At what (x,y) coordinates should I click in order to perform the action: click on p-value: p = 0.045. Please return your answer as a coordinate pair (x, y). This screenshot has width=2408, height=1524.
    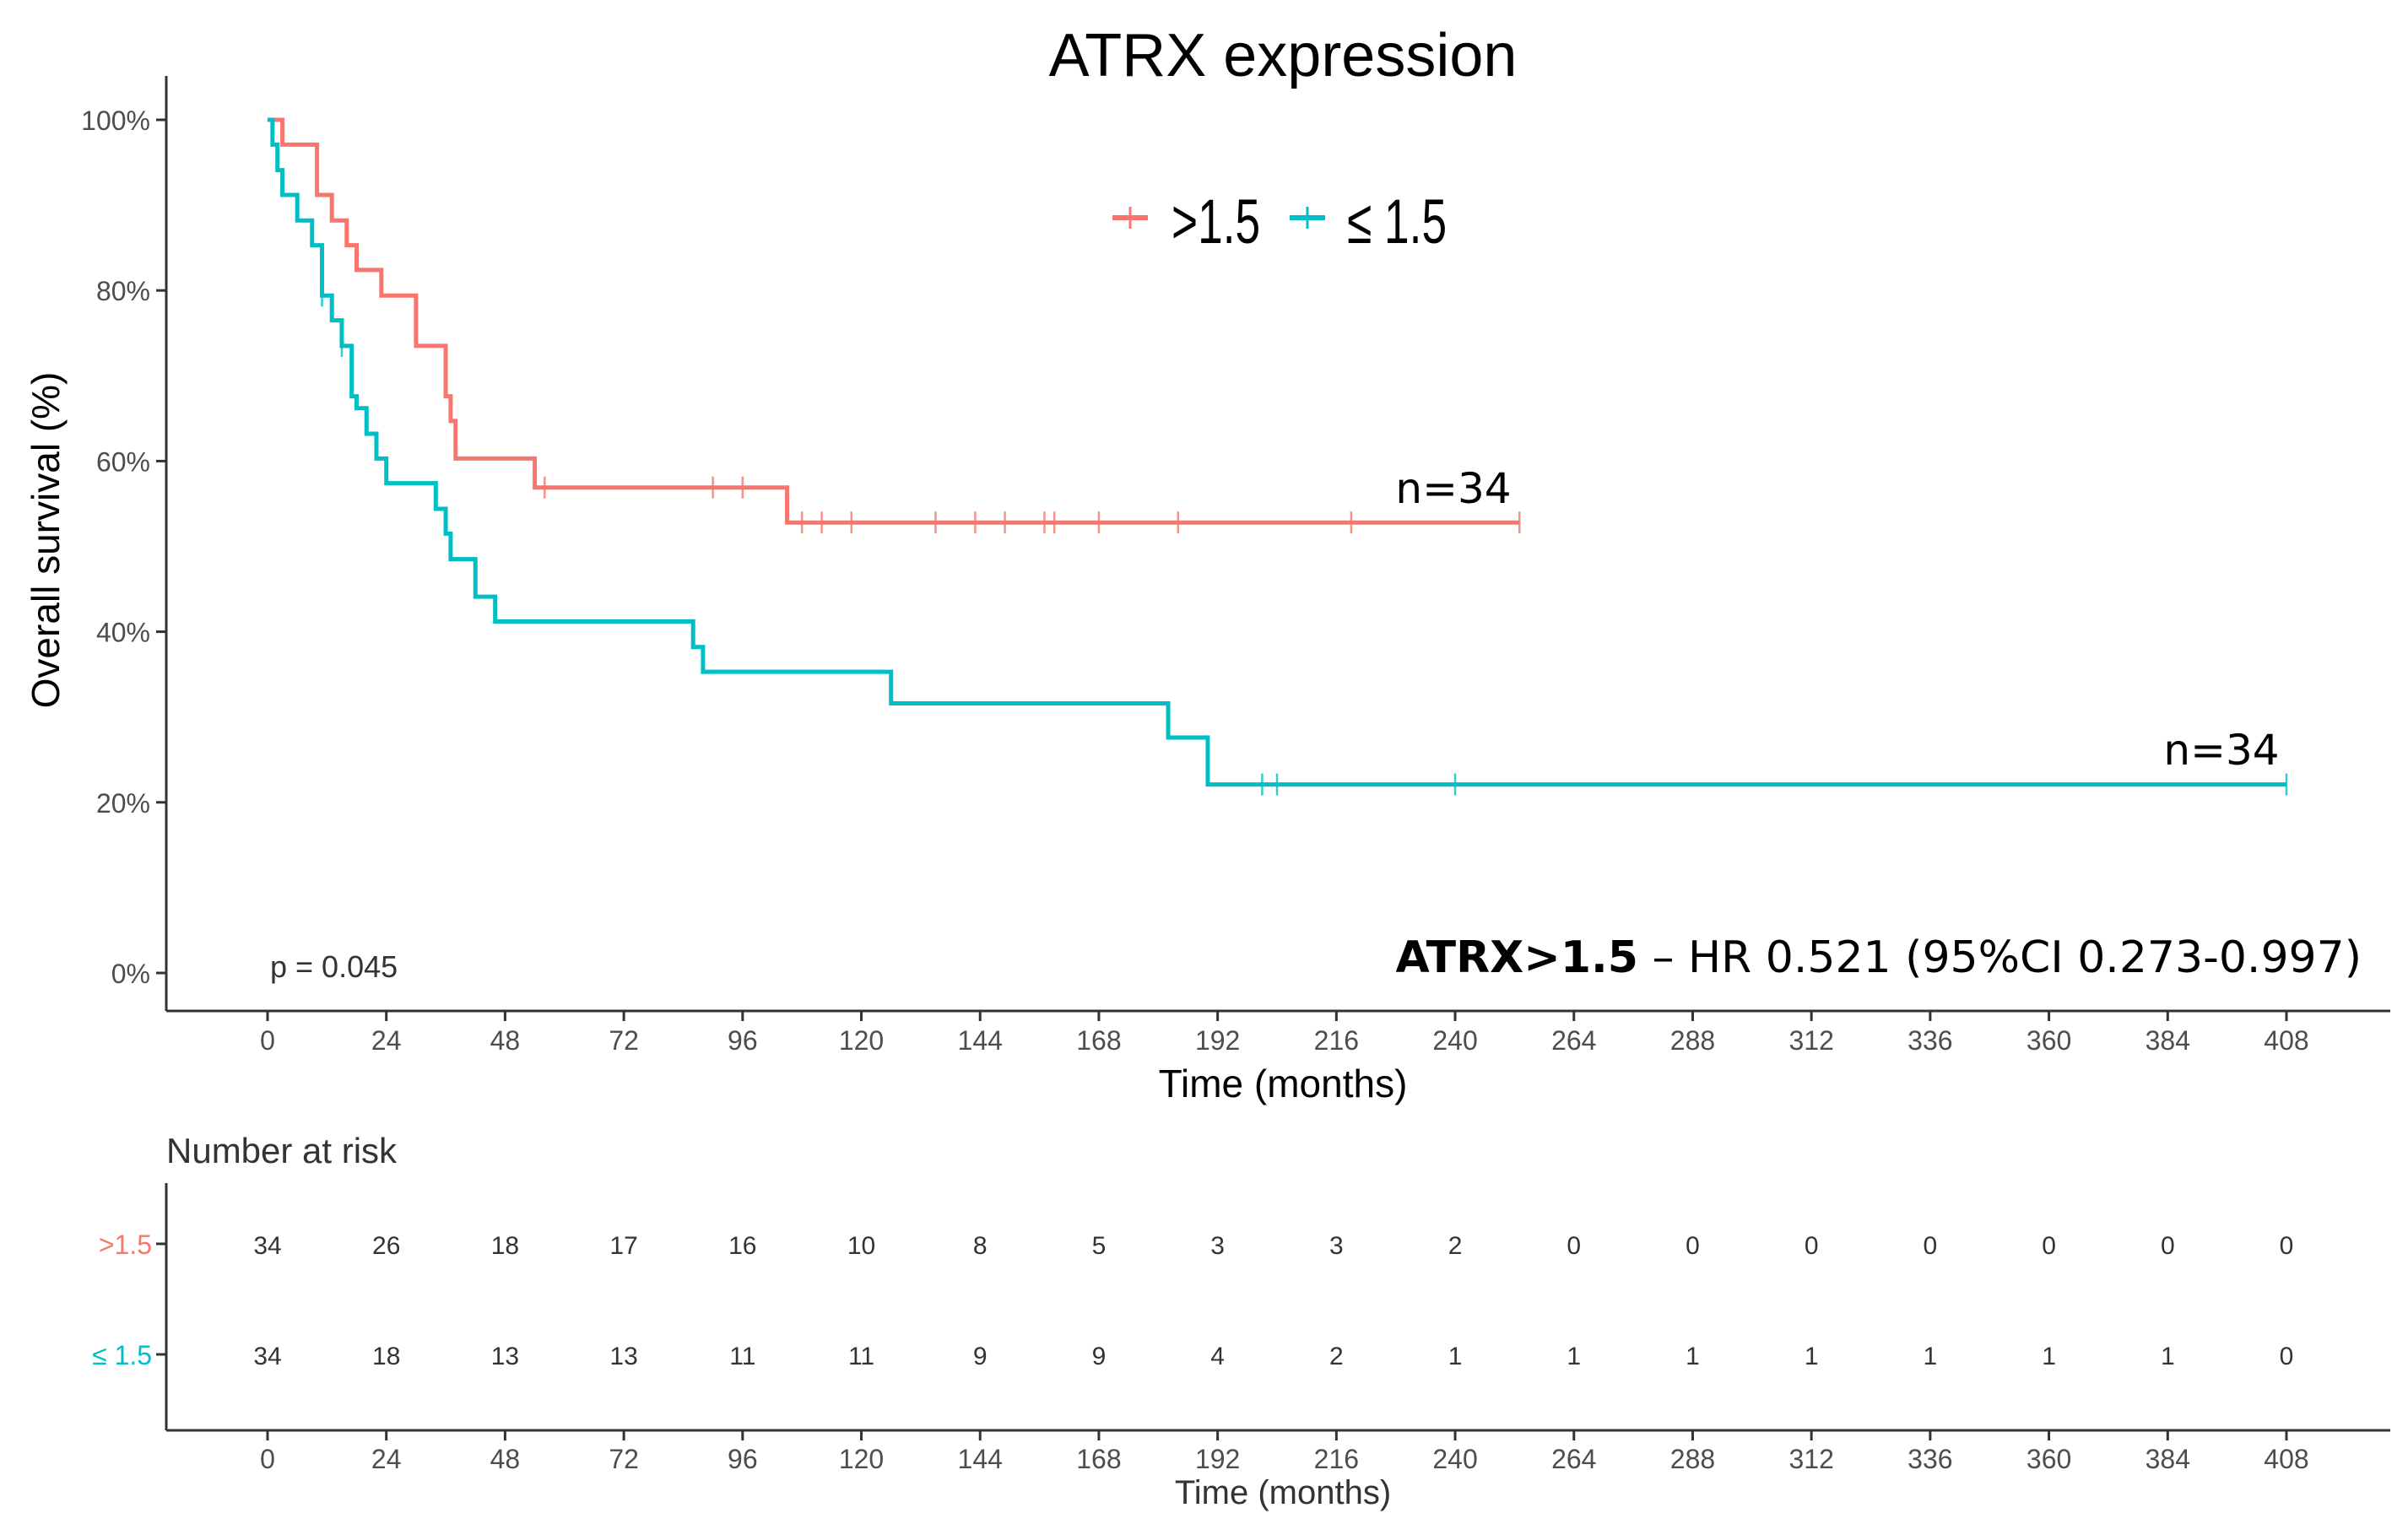
    Looking at the image, I should click on (334, 966).